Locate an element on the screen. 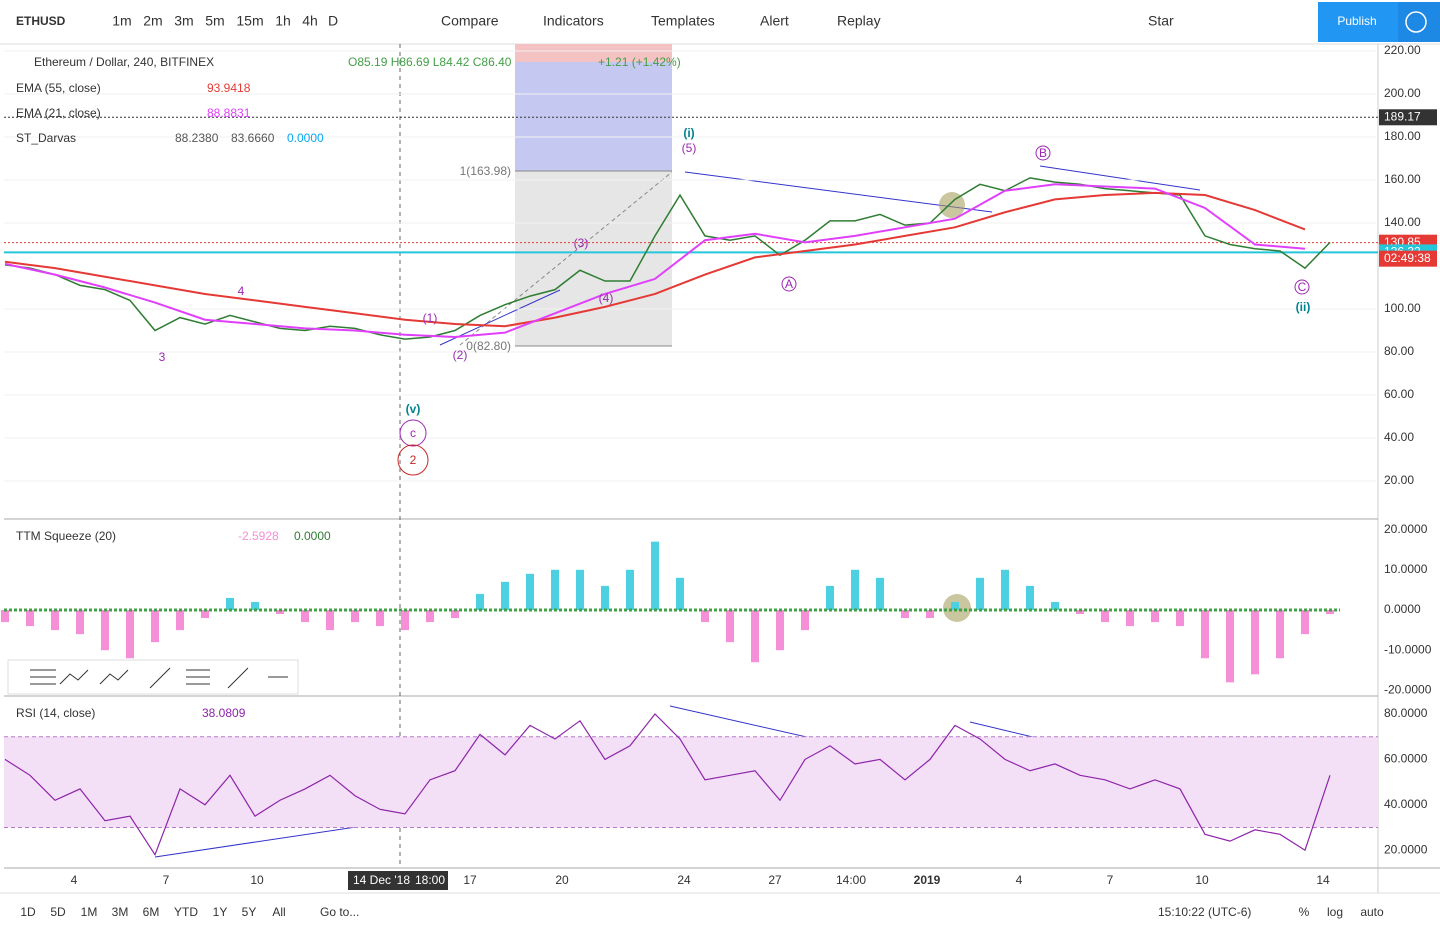  position-range is located at coordinates (593, 258).